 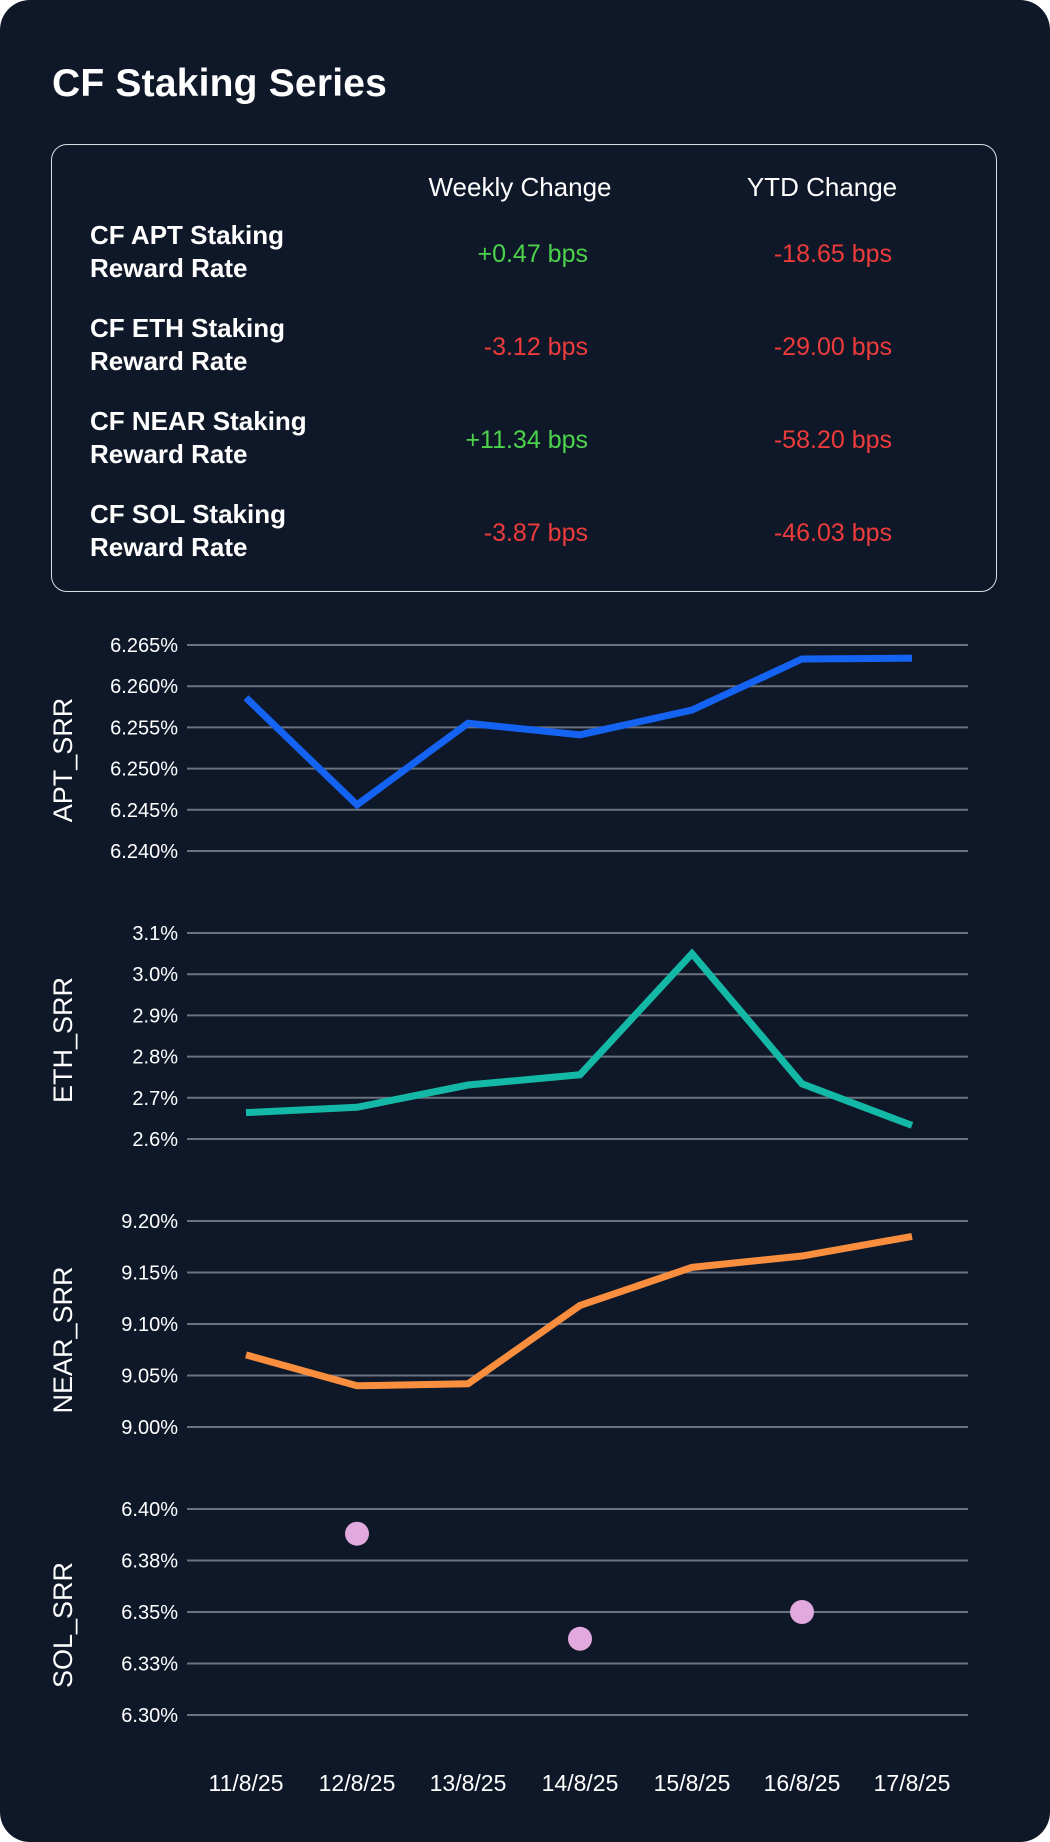 I want to click on page-title: CF Staking Series, so click(x=220, y=83).